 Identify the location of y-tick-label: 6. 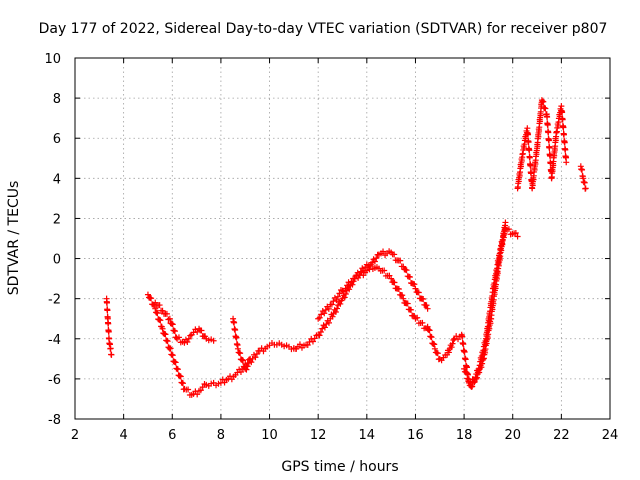
(57, 139).